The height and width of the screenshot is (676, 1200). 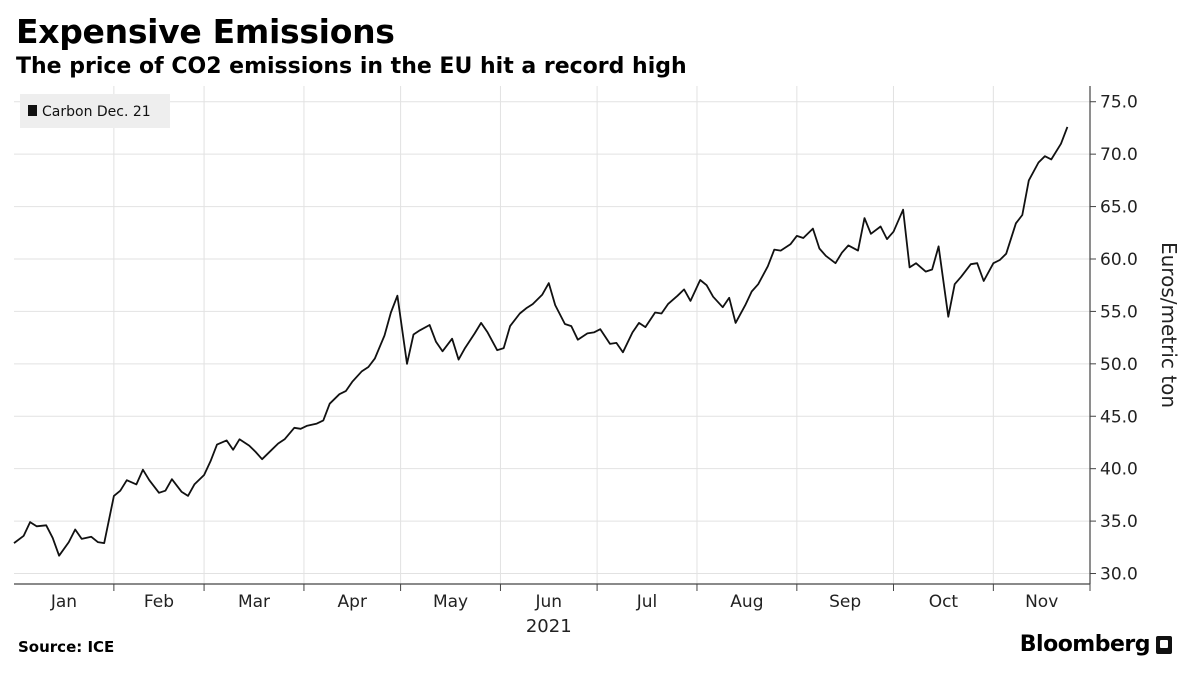 What do you see at coordinates (1114, 339) in the screenshot?
I see `y-tick-labels: 30.0 35.0 40.0 45.0 50.0 55.0 60.0 65.0 70.0 75.0` at bounding box center [1114, 339].